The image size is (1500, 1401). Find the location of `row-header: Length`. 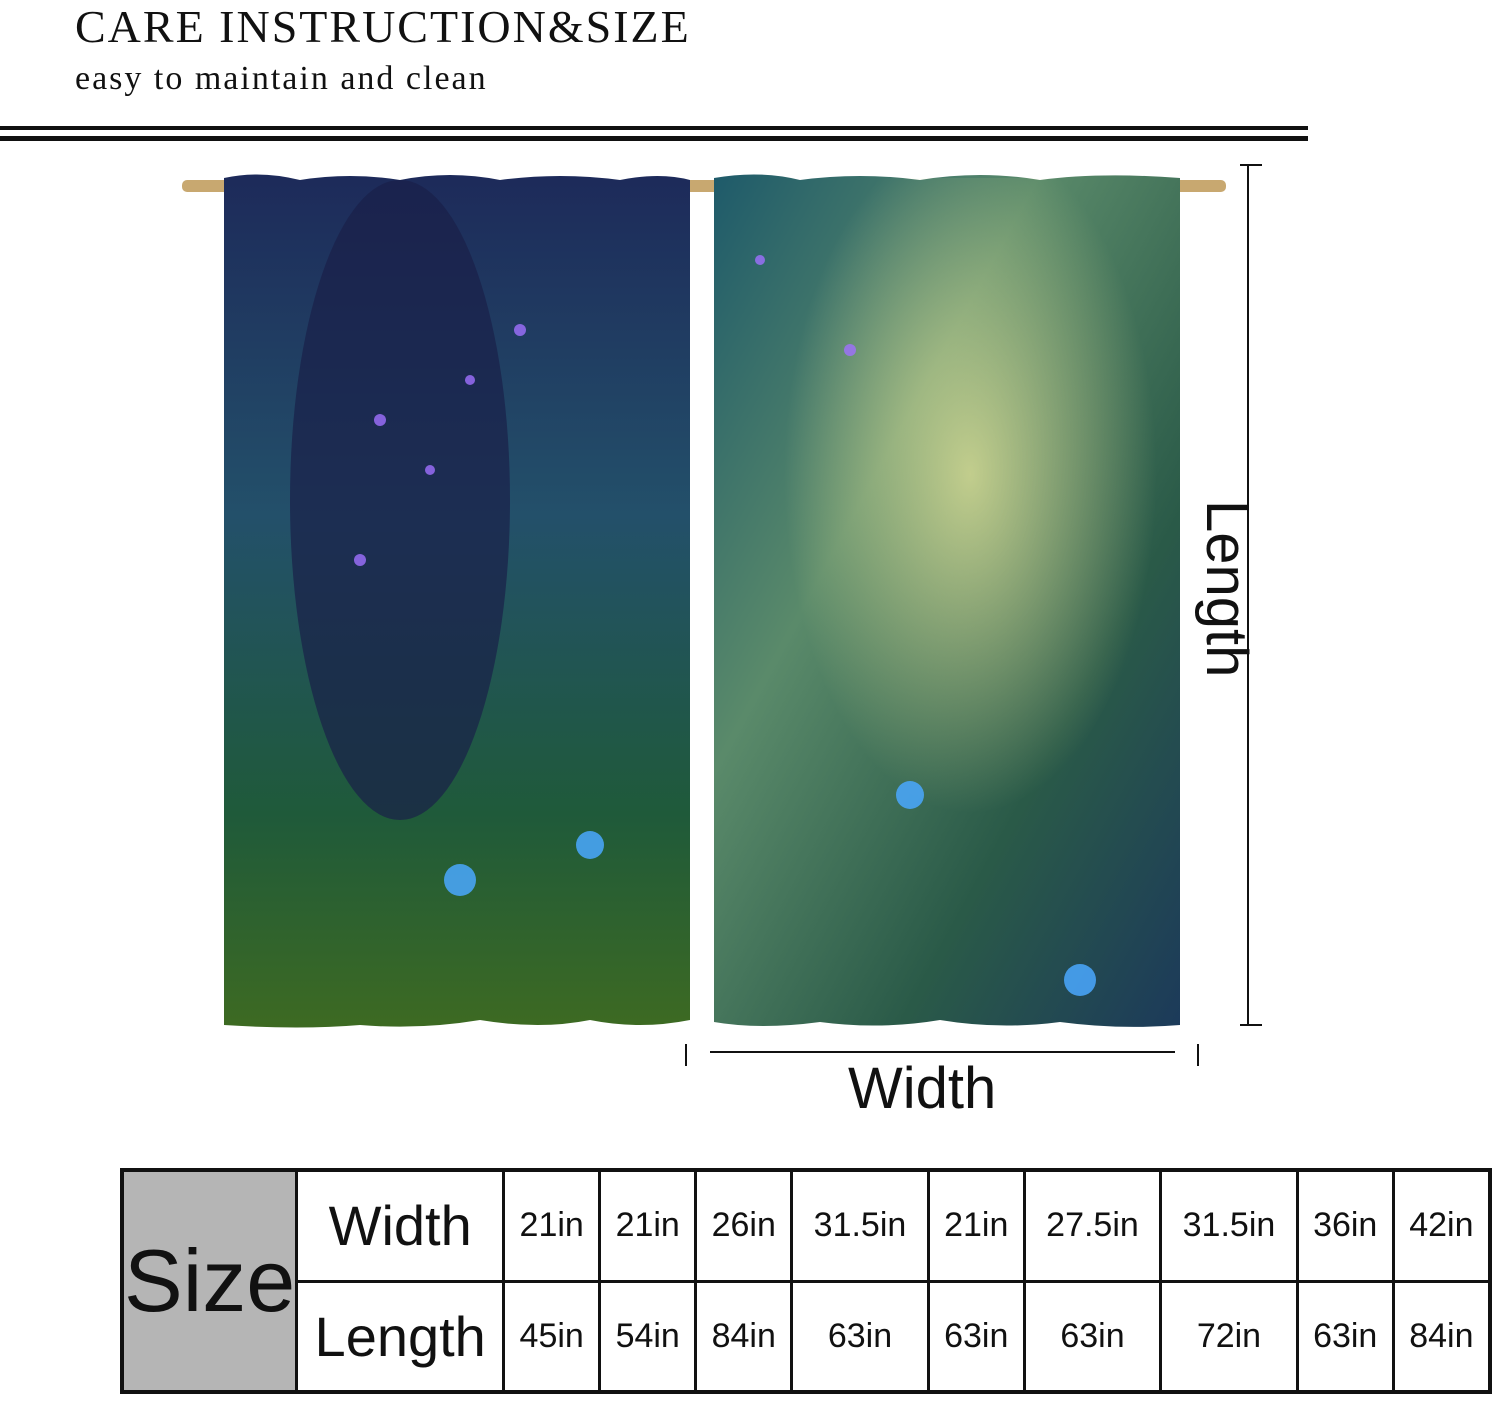

row-header: Length is located at coordinates (400, 1336).